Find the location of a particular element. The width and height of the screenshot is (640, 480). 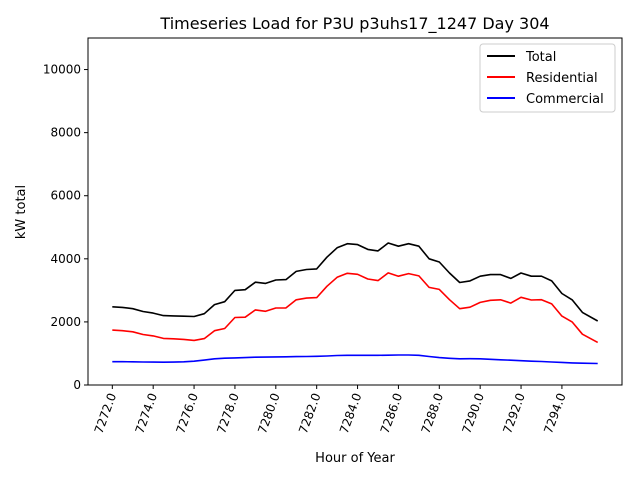

x-tick-label: 7292.0 is located at coordinates (514, 413).